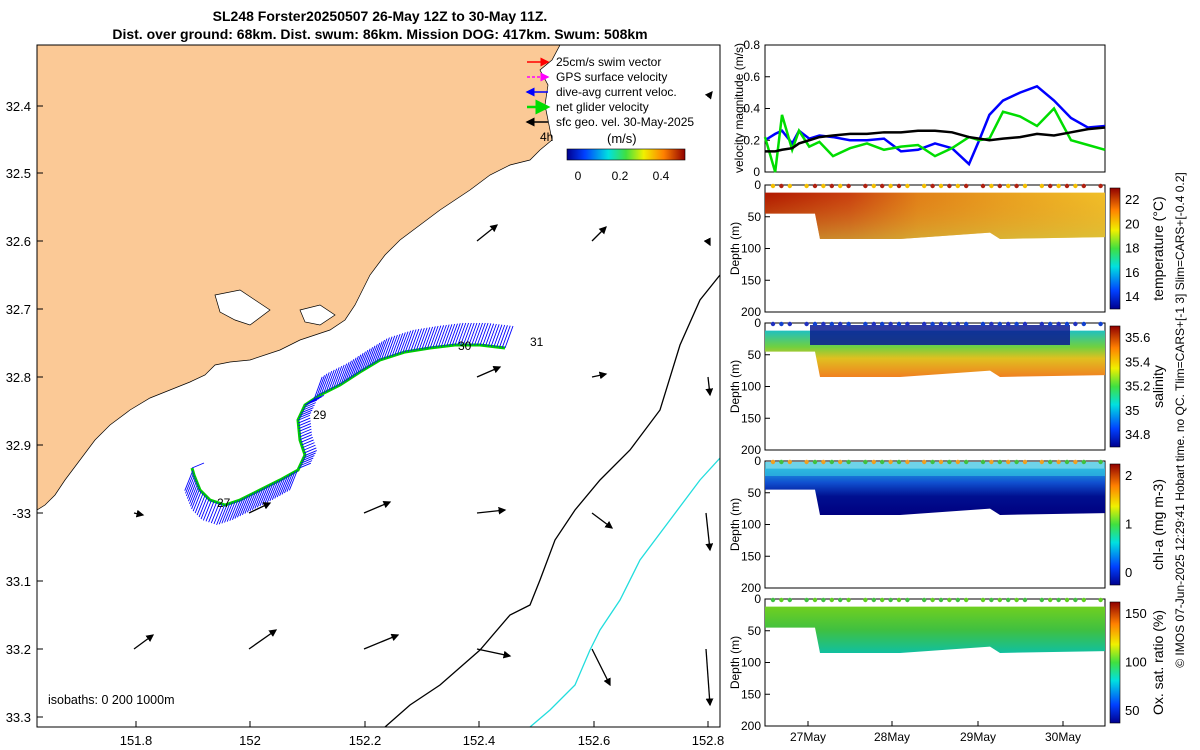  Describe the element at coordinates (1063, 737) in the screenshot. I see `section-x-tick-label: 30May` at that location.